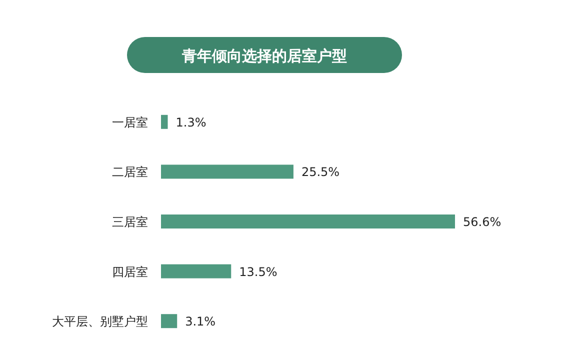 The width and height of the screenshot is (565, 363). I want to click on data-label: 56.6%, so click(482, 222).